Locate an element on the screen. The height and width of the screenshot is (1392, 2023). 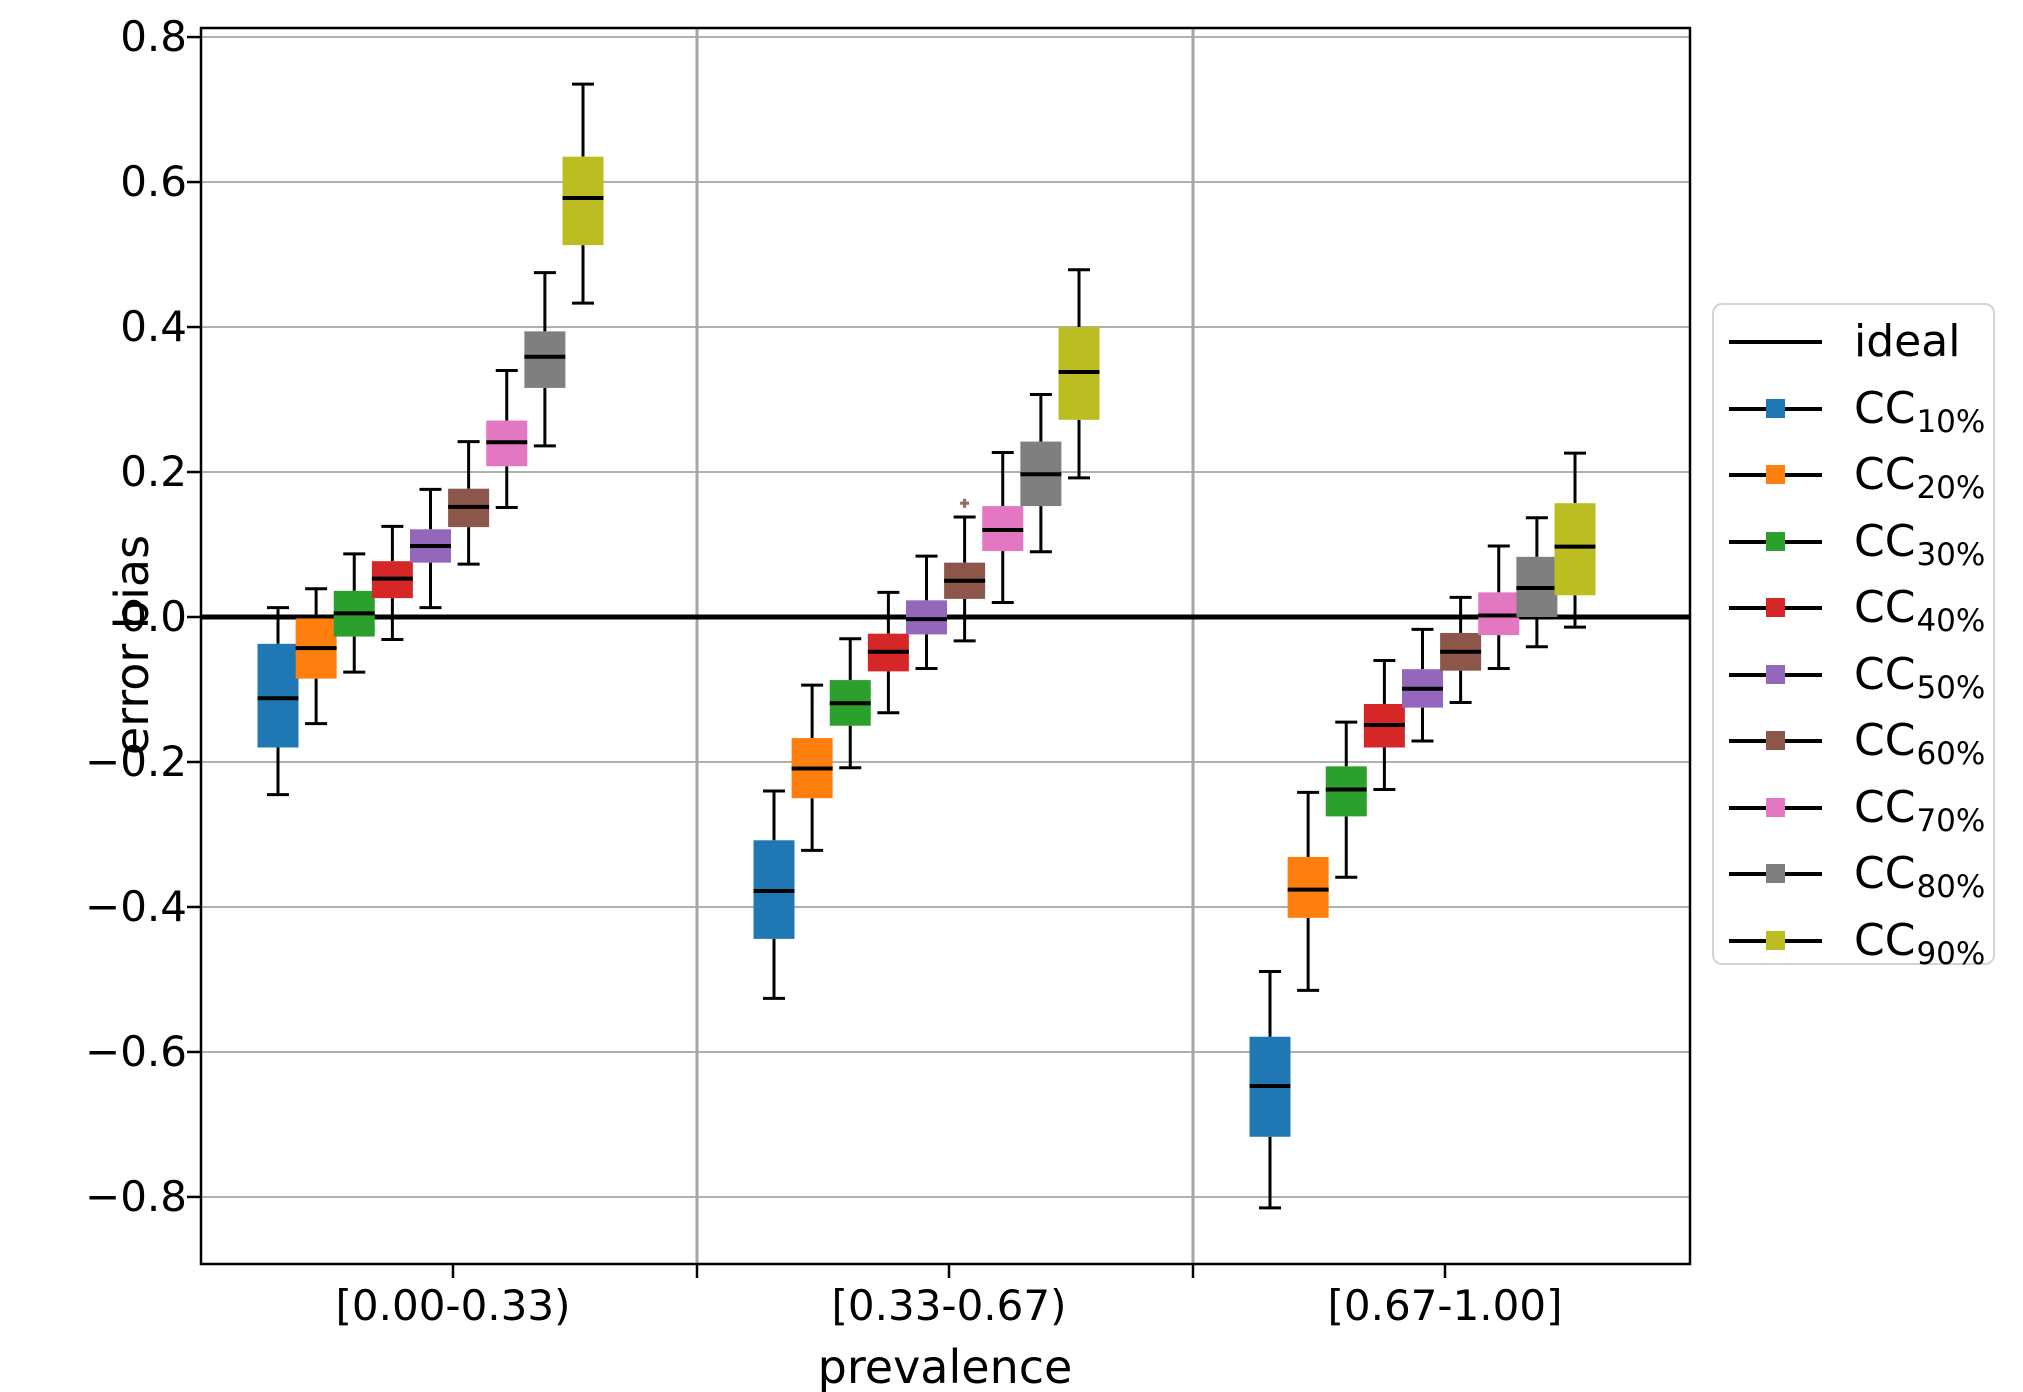
box-CC10%-group1 is located at coordinates (278, 695).